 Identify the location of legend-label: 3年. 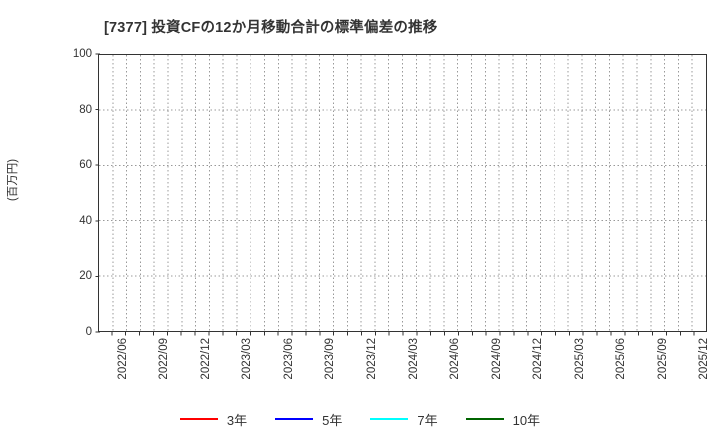
(237, 420).